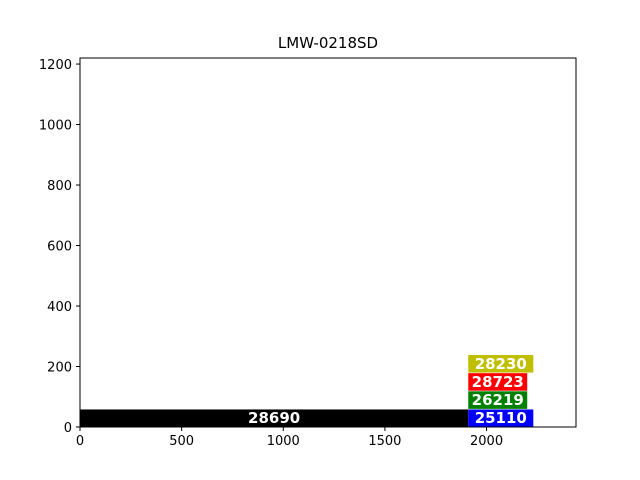 The width and height of the screenshot is (640, 480). I want to click on bar-label-28723: 28723, so click(498, 382).